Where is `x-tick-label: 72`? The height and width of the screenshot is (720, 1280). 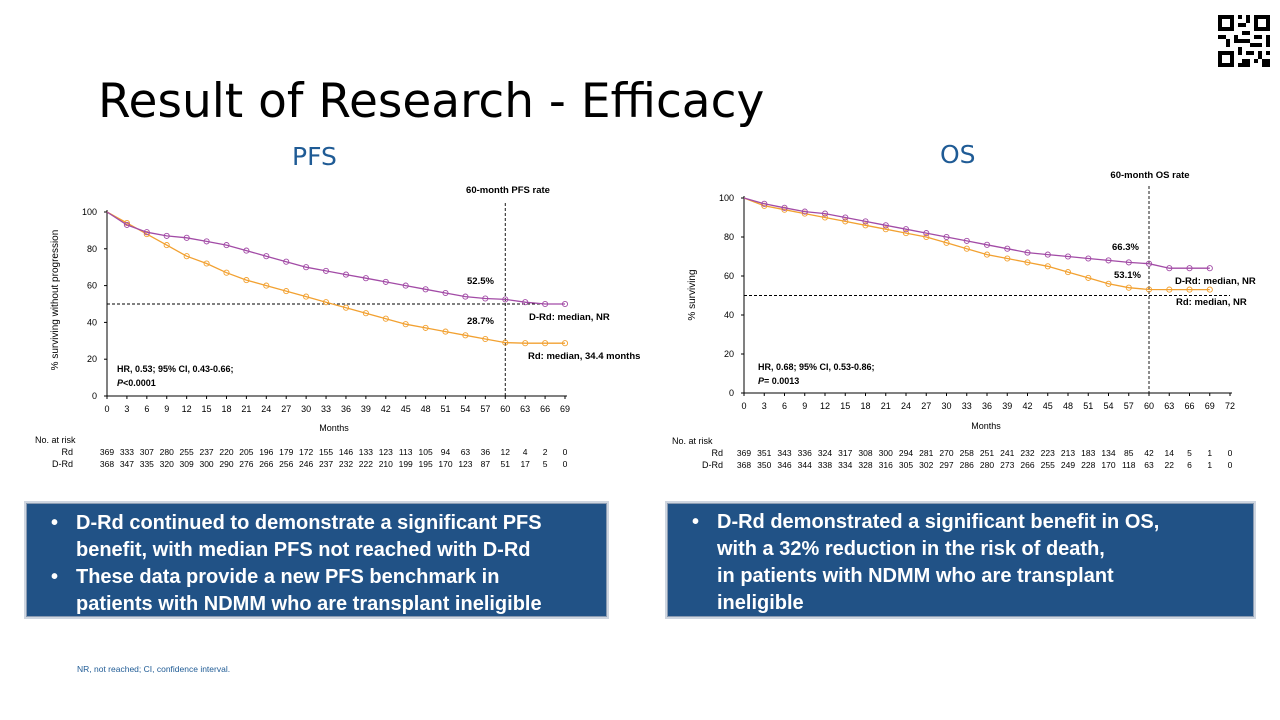 x-tick-label: 72 is located at coordinates (1230, 406).